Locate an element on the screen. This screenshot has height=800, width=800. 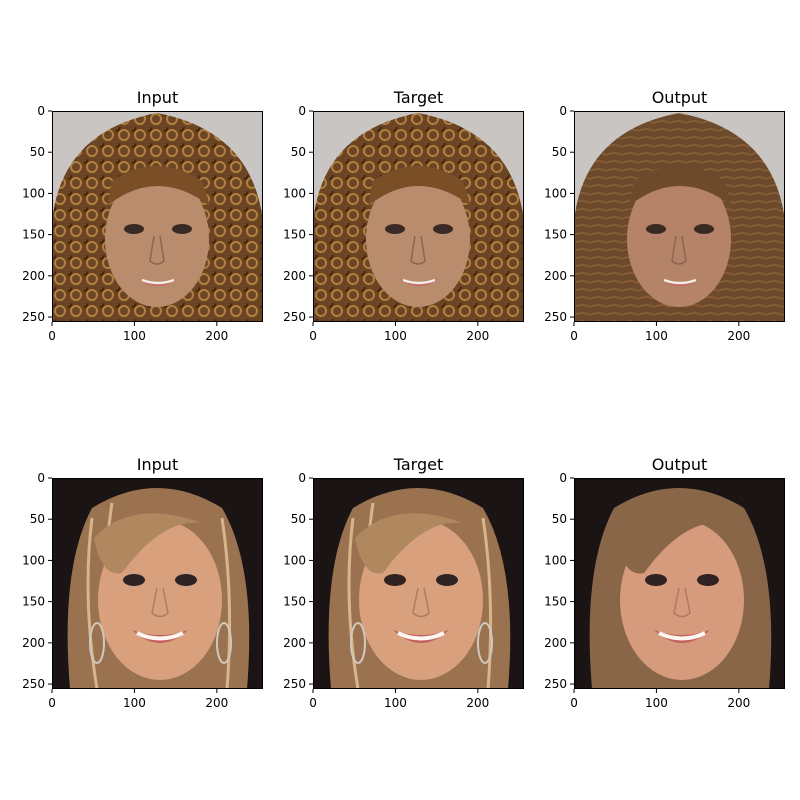
panel-row2-output: Output 0 100 200 0 50 100 150 200 250 is located at coordinates (664, 582).